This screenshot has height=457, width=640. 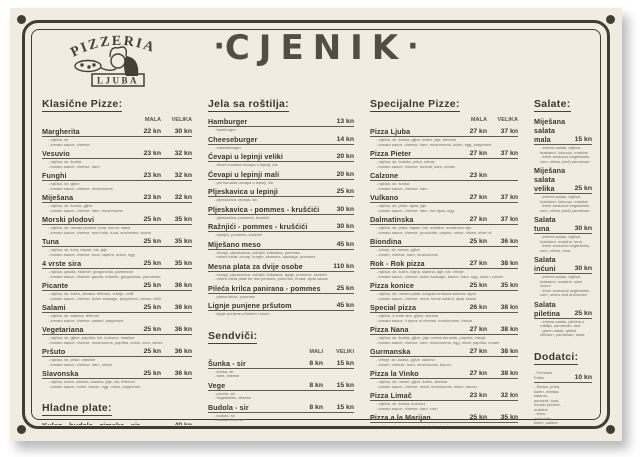 I want to click on description-line: - cheeseburger, so click(x=227, y=147).